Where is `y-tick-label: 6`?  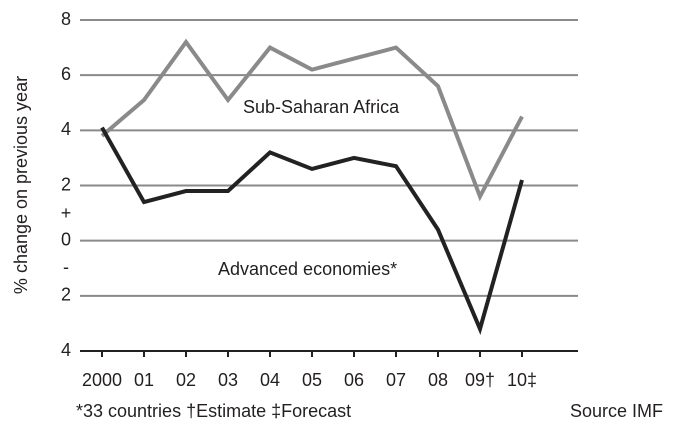
y-tick-label: 6 is located at coordinates (66, 74).